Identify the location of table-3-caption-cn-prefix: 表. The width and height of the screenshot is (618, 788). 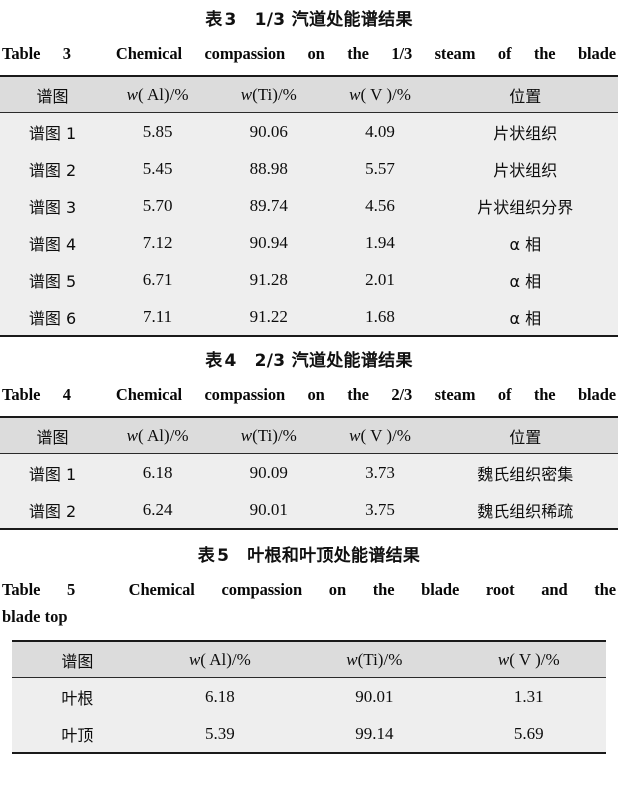
(214, 20).